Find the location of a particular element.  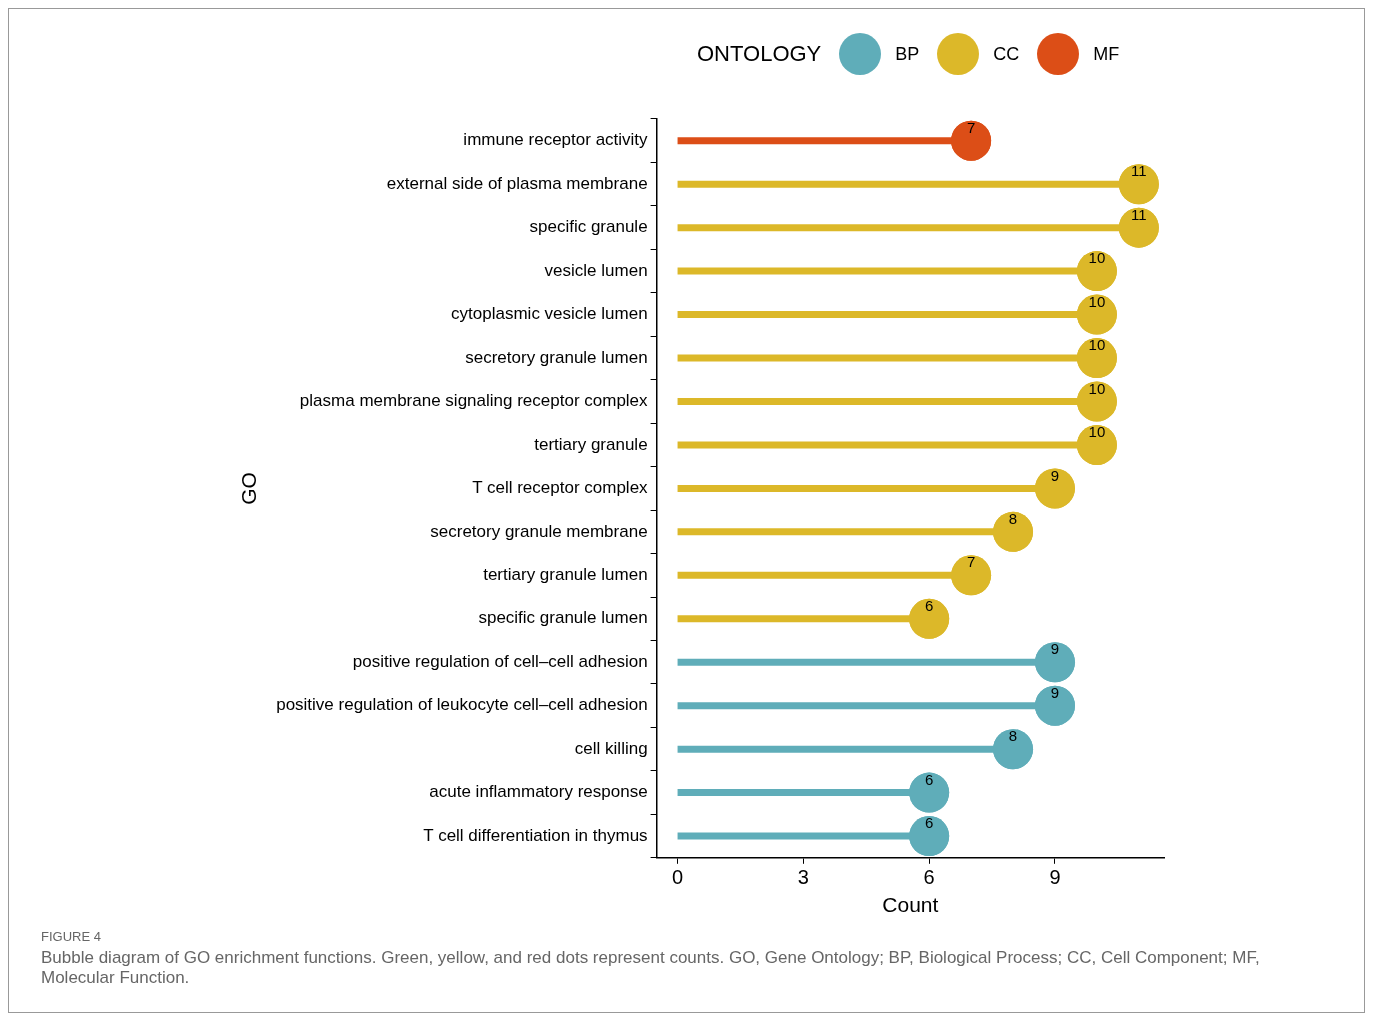

legend-label: BP is located at coordinates (907, 54).